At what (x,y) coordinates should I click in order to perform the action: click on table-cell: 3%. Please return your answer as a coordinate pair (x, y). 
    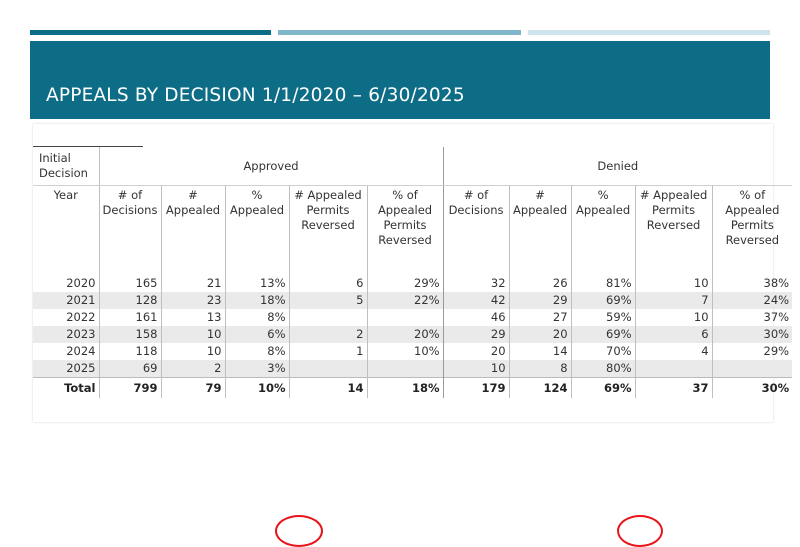
    Looking at the image, I should click on (257, 369).